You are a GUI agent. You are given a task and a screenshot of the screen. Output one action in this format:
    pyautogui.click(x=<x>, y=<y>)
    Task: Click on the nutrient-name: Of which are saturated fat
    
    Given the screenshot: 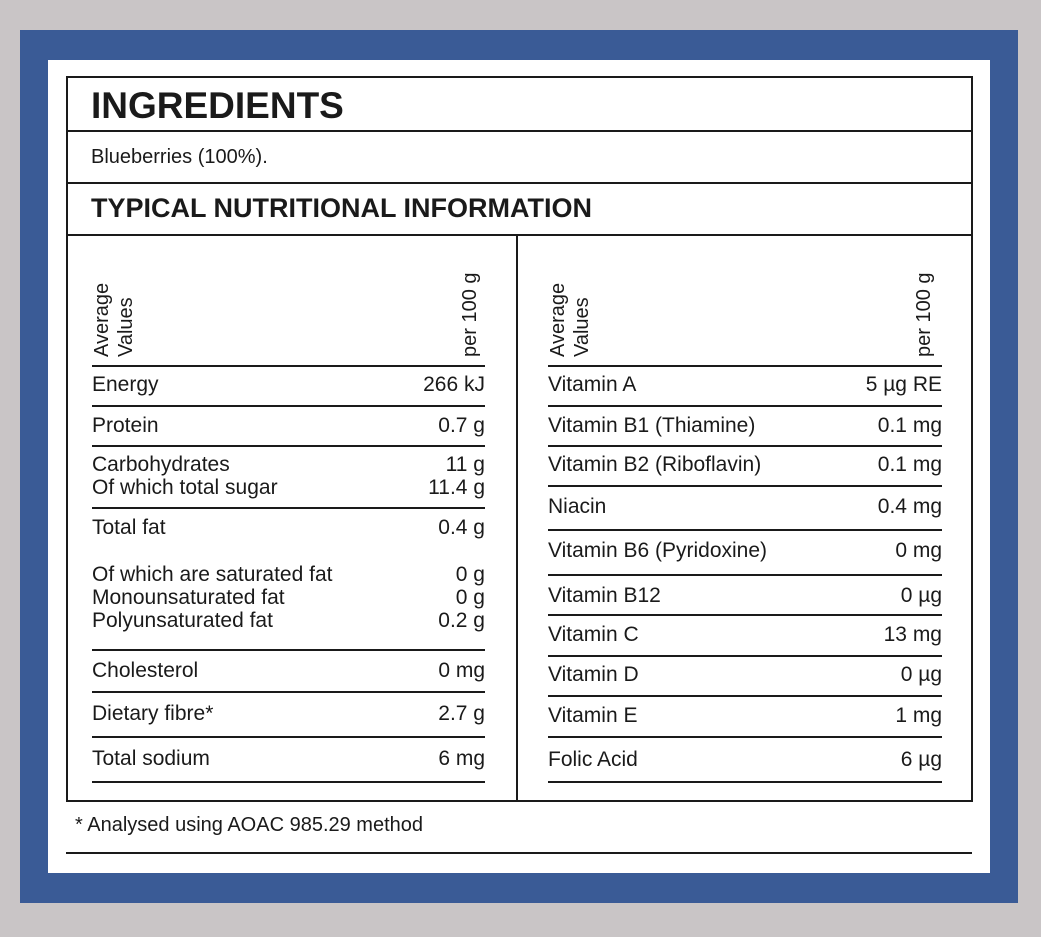 What is the action you would take?
    pyautogui.click(x=212, y=574)
    